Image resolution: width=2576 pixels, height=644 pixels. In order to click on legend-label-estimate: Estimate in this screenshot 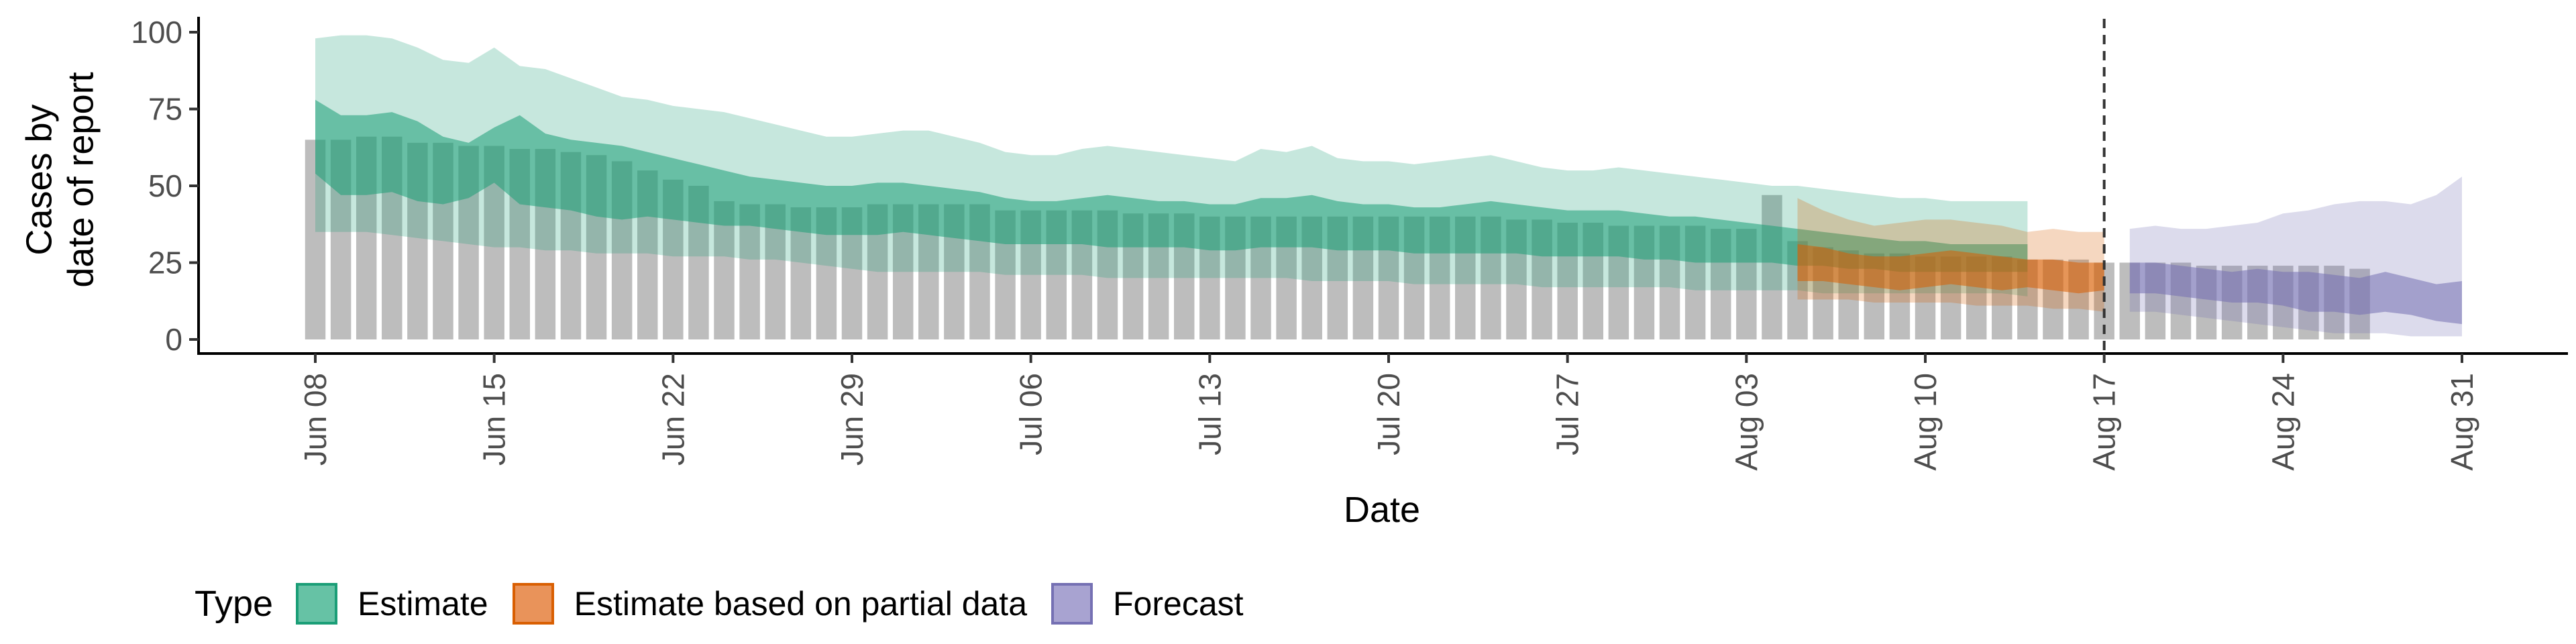, I will do `click(423, 604)`.